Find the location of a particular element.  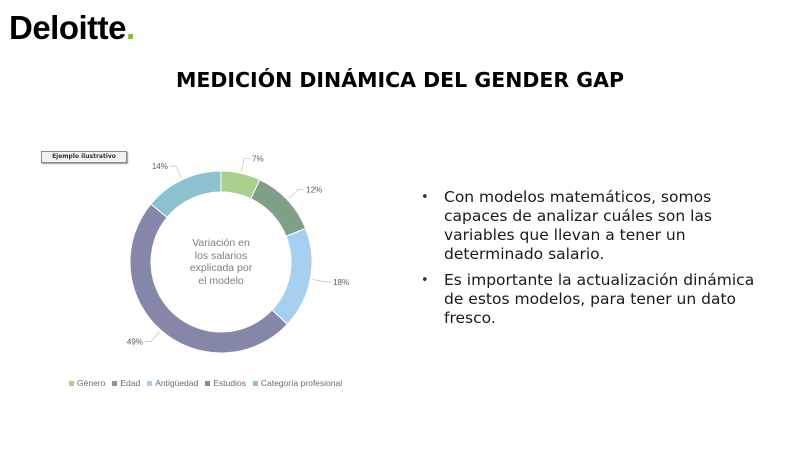

legend-item-edad: Edad is located at coordinates (126, 383).